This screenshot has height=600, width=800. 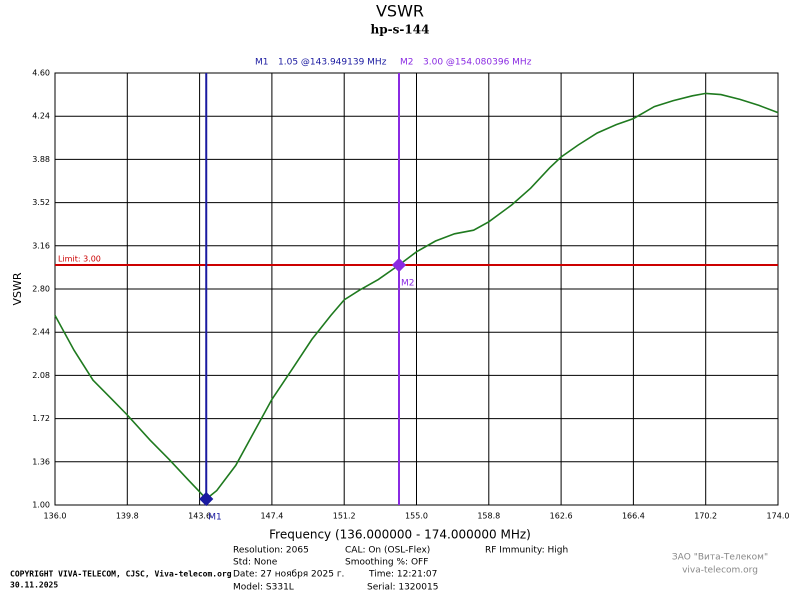 What do you see at coordinates (332, 63) in the screenshot?
I see `marker-readout: 1.05 @143.949139 MHz` at bounding box center [332, 63].